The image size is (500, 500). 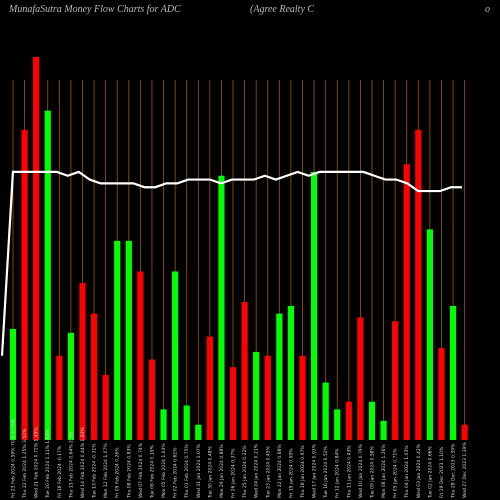 What do you see at coordinates (315, 470) in the screenshot?
I see `x-tick-label: Wed 17 Jan 2024 0.93%` at bounding box center [315, 470].